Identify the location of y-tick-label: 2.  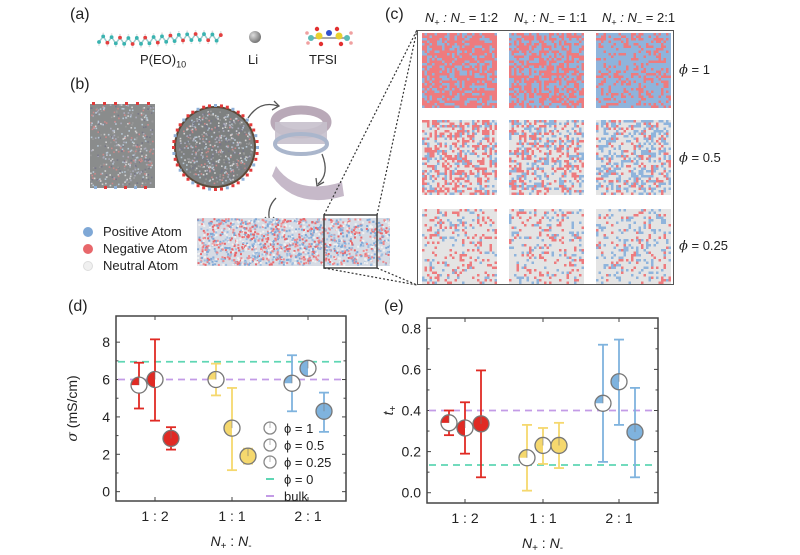
(106, 454).